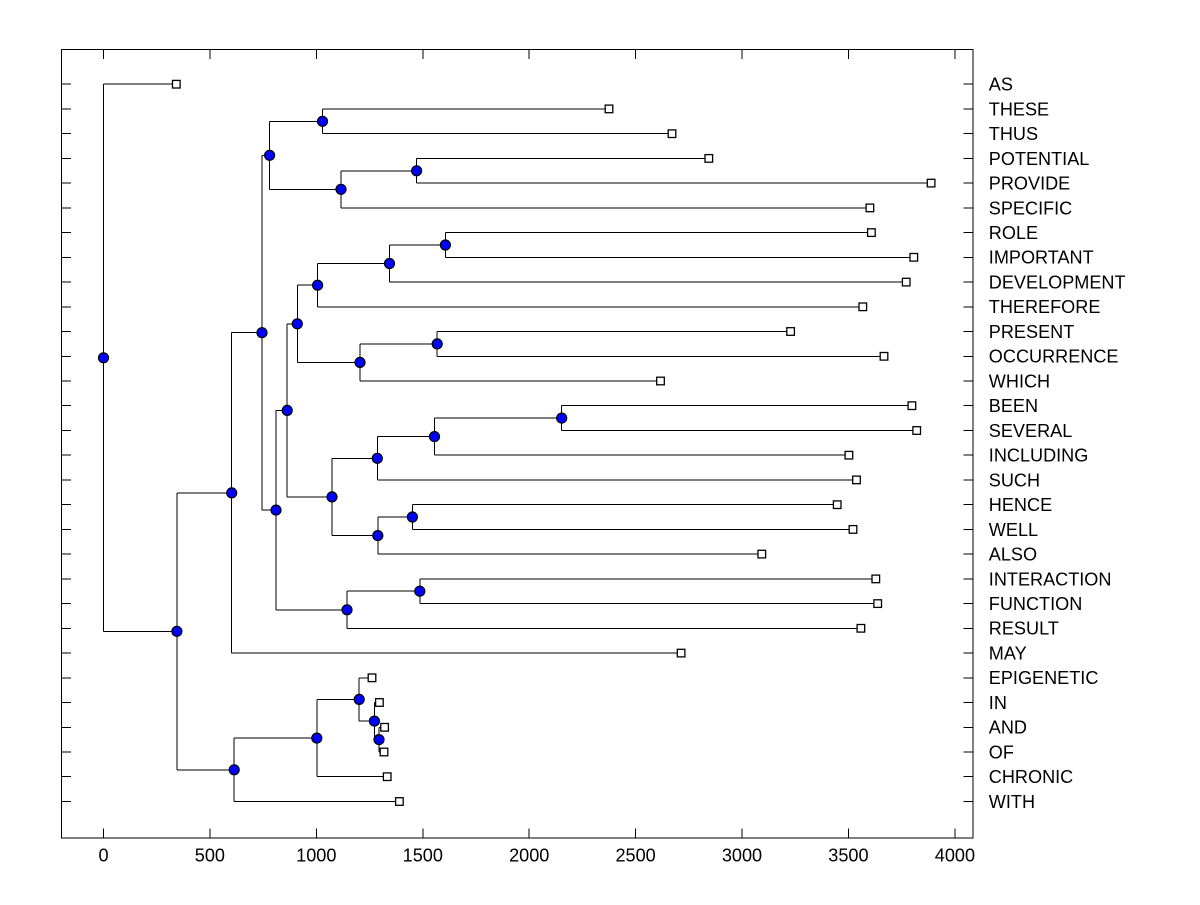 Image resolution: width=1200 pixels, height=905 pixels. What do you see at coordinates (1039, 159) in the screenshot?
I see `svg-text: POTENTIAL` at bounding box center [1039, 159].